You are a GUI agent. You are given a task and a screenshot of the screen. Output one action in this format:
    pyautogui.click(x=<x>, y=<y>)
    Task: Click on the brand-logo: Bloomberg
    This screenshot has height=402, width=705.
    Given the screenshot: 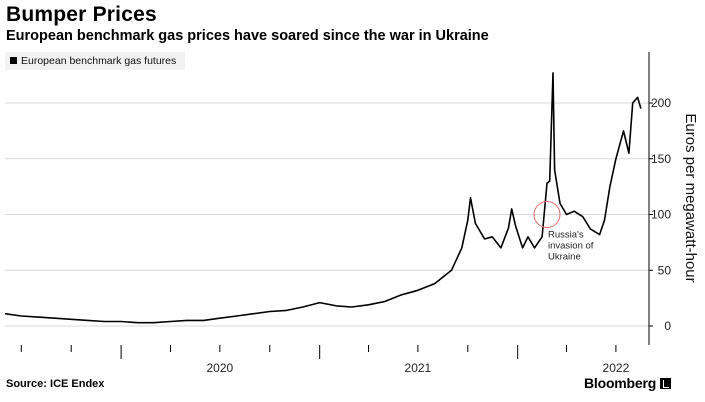 What is the action you would take?
    pyautogui.click(x=628, y=383)
    